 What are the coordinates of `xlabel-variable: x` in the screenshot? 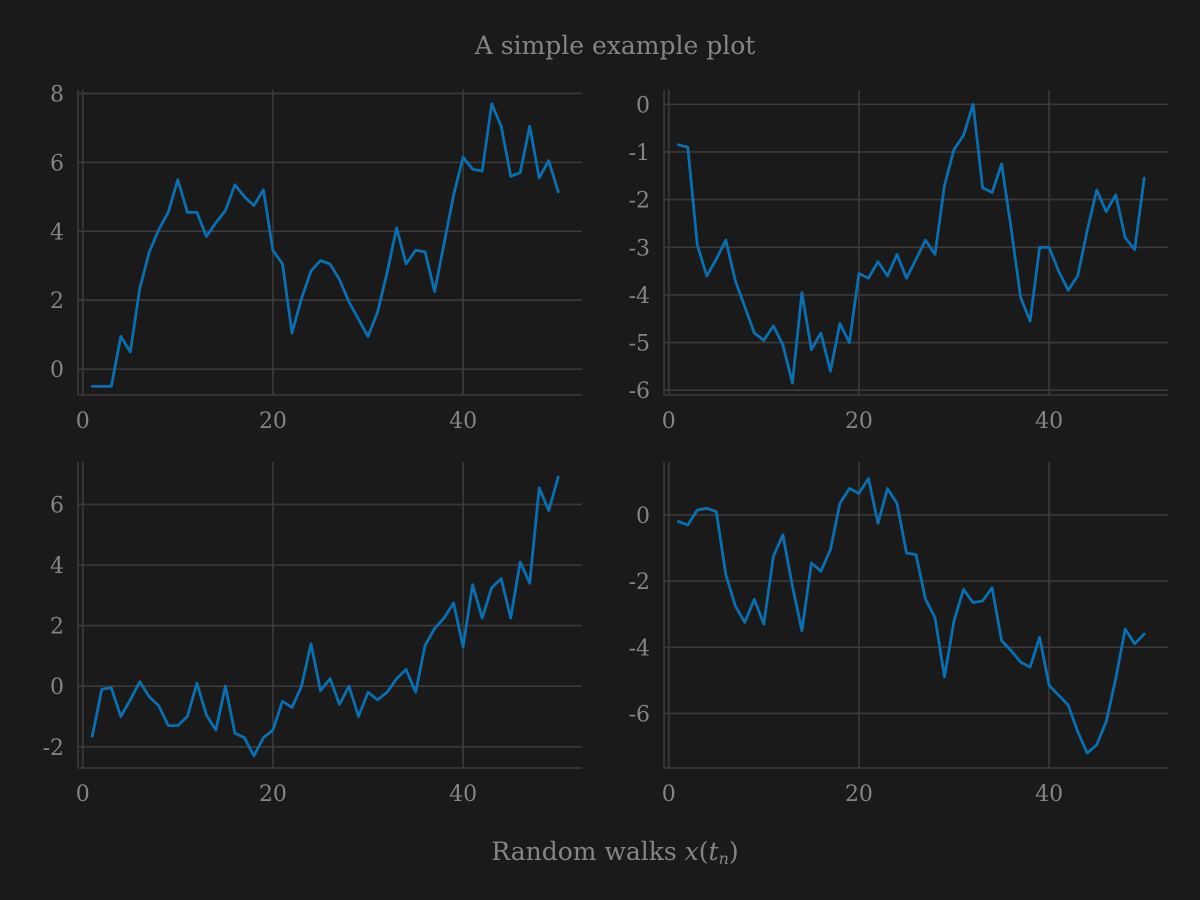 It's located at (692, 851).